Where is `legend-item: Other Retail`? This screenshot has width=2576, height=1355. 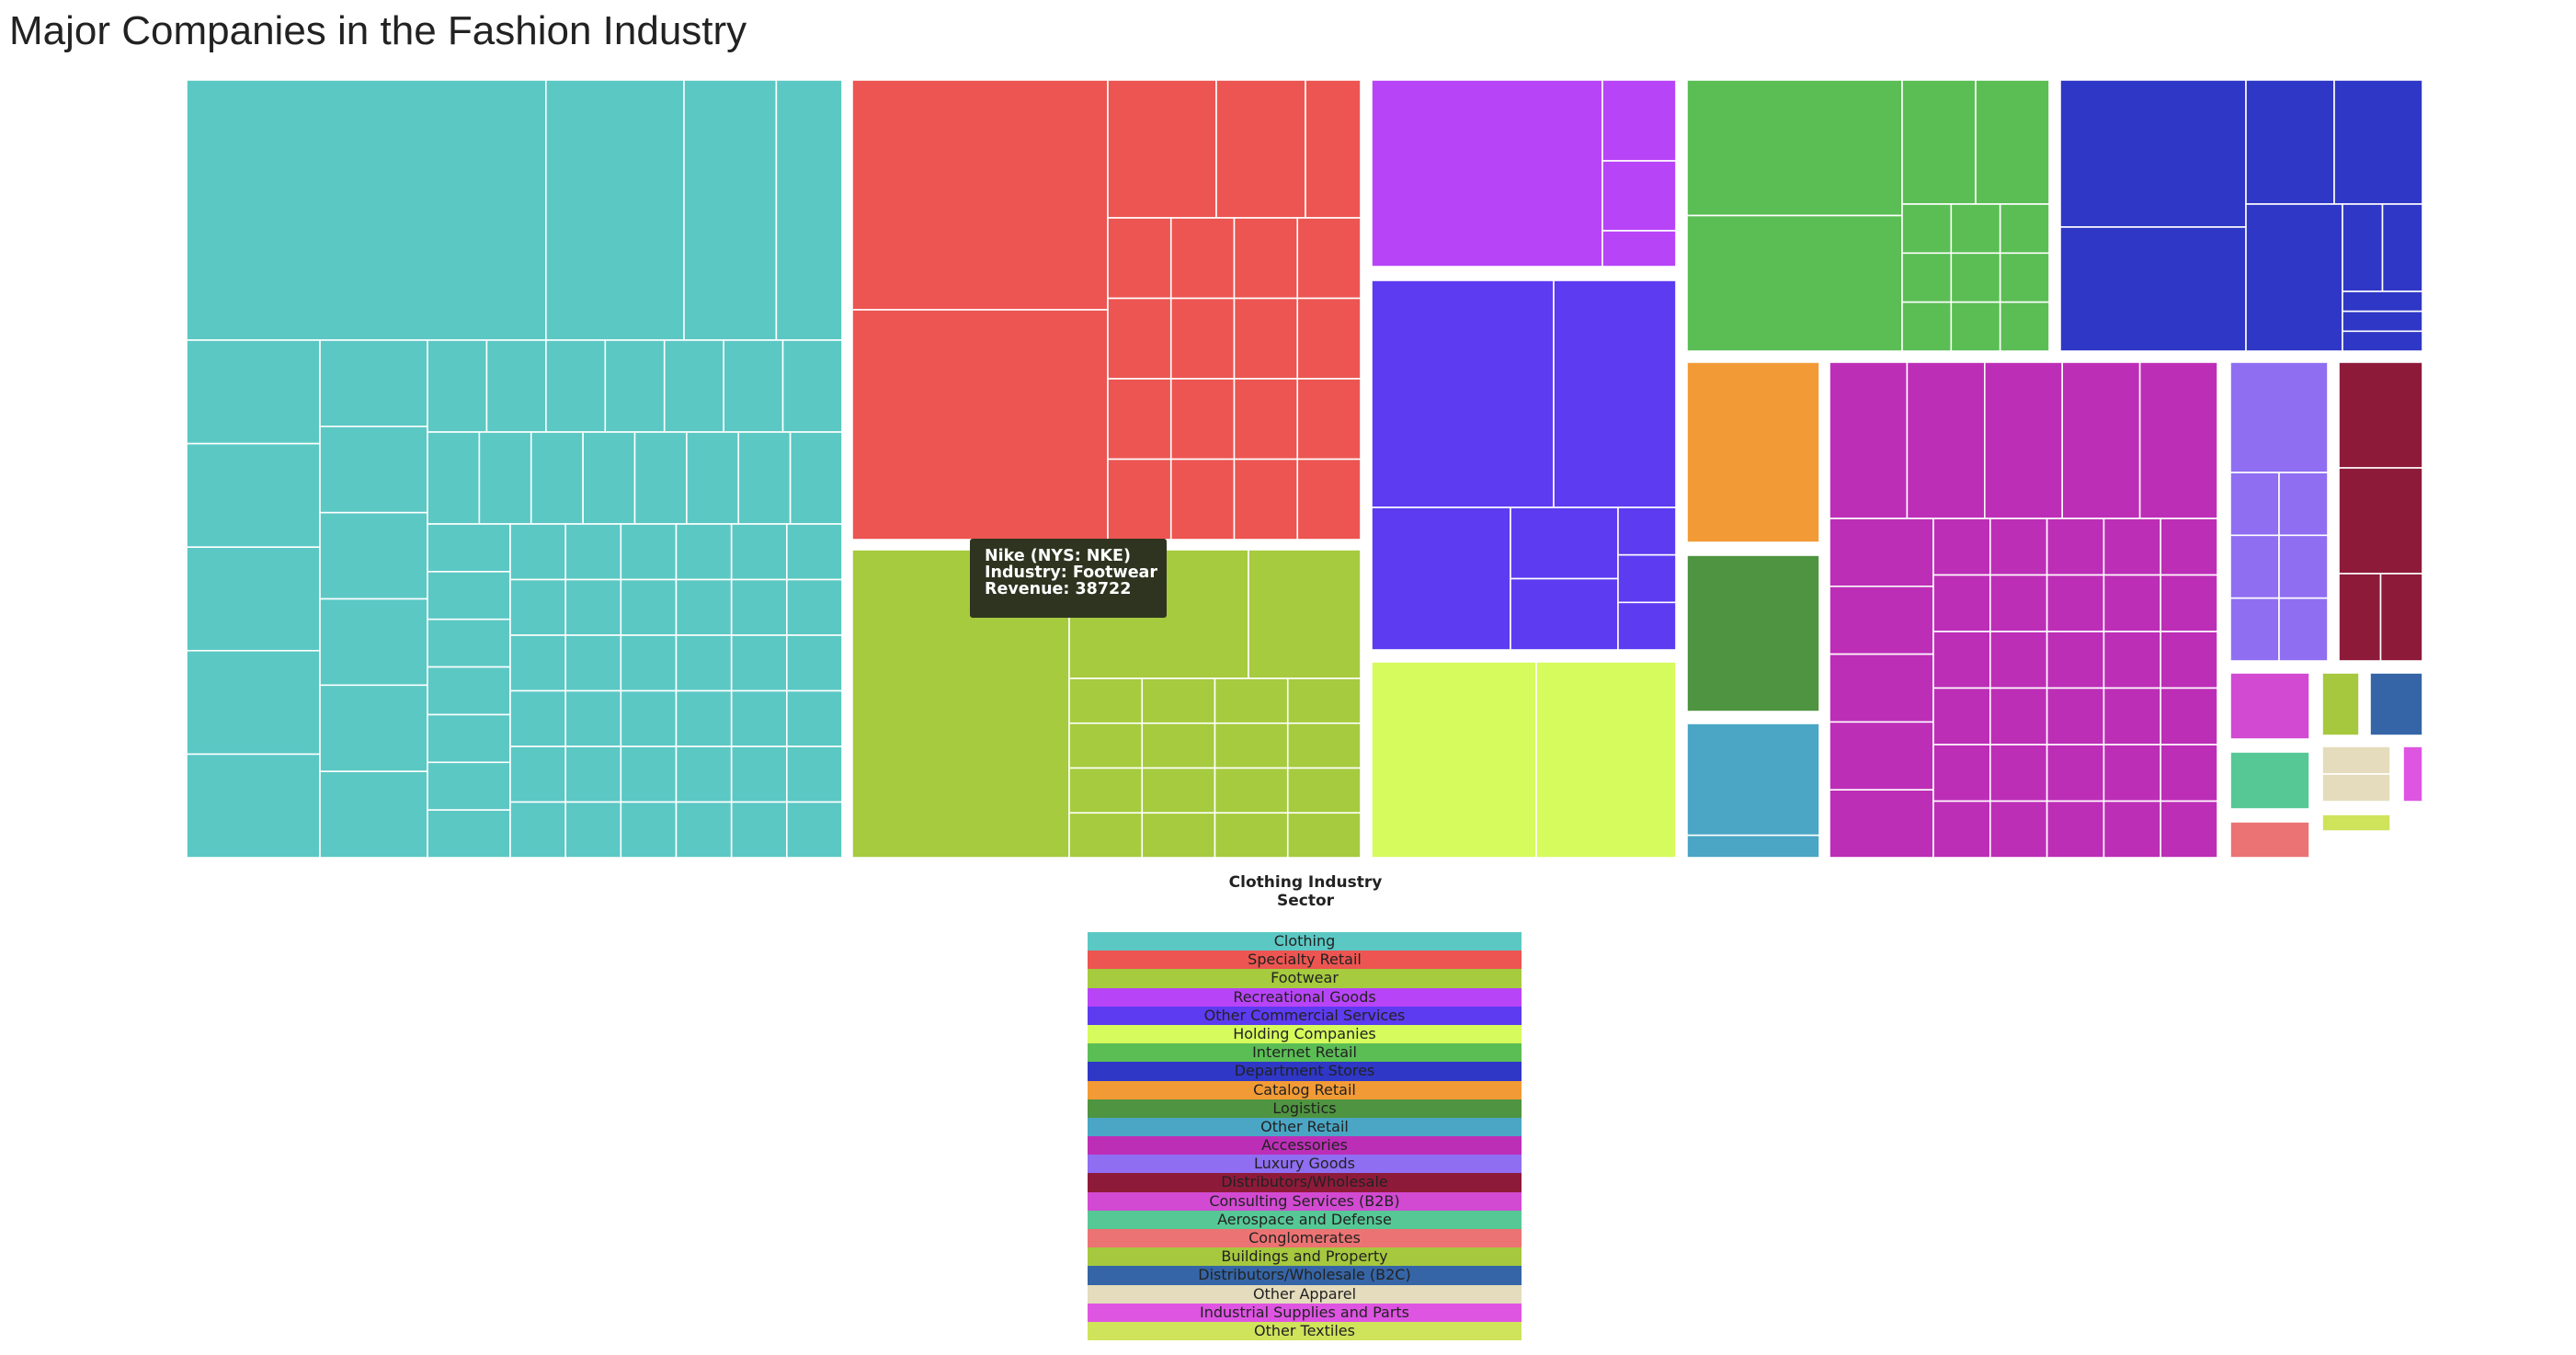 legend-item: Other Retail is located at coordinates (1305, 1127).